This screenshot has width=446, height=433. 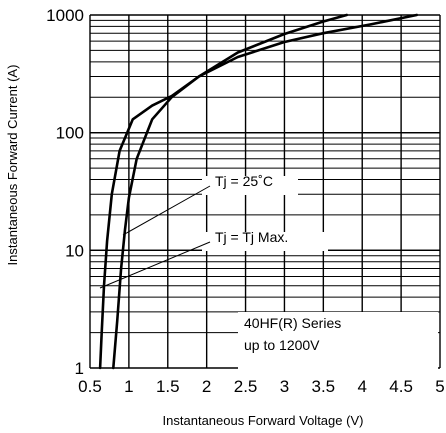 What do you see at coordinates (324, 386) in the screenshot?
I see `x-tick-label: 3.5` at bounding box center [324, 386].